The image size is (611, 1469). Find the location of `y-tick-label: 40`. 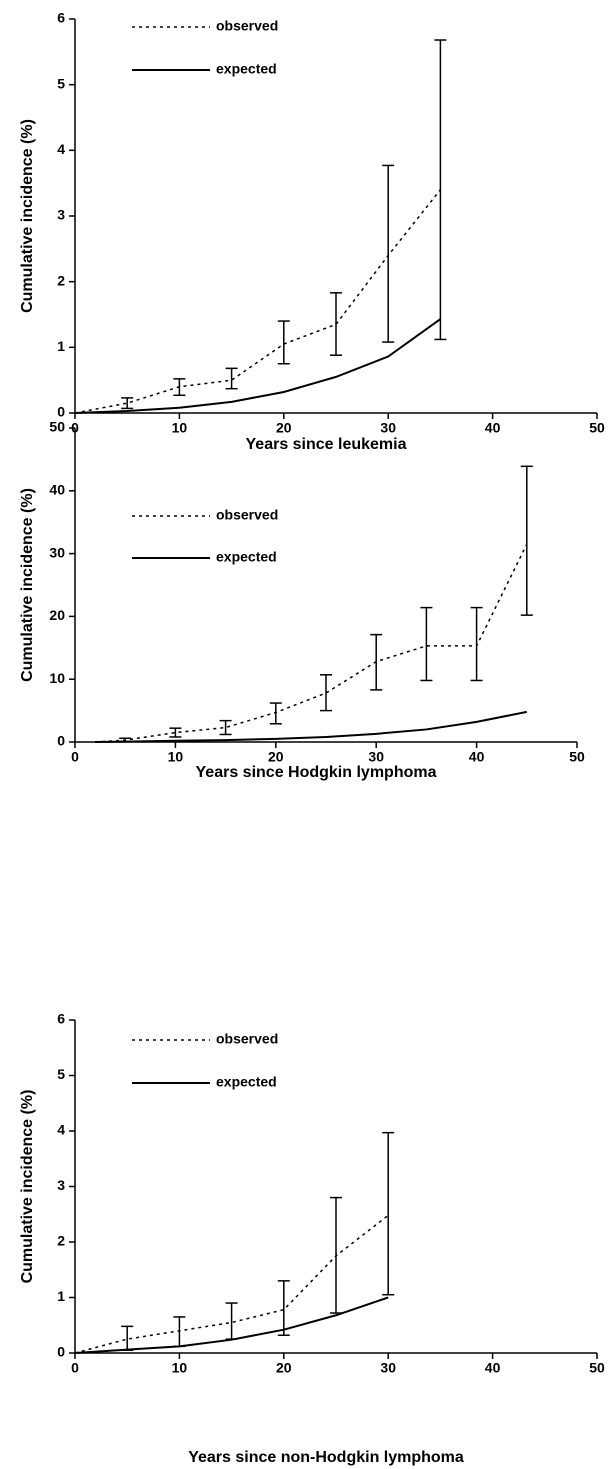

y-tick-label: 40 is located at coordinates (57, 490).